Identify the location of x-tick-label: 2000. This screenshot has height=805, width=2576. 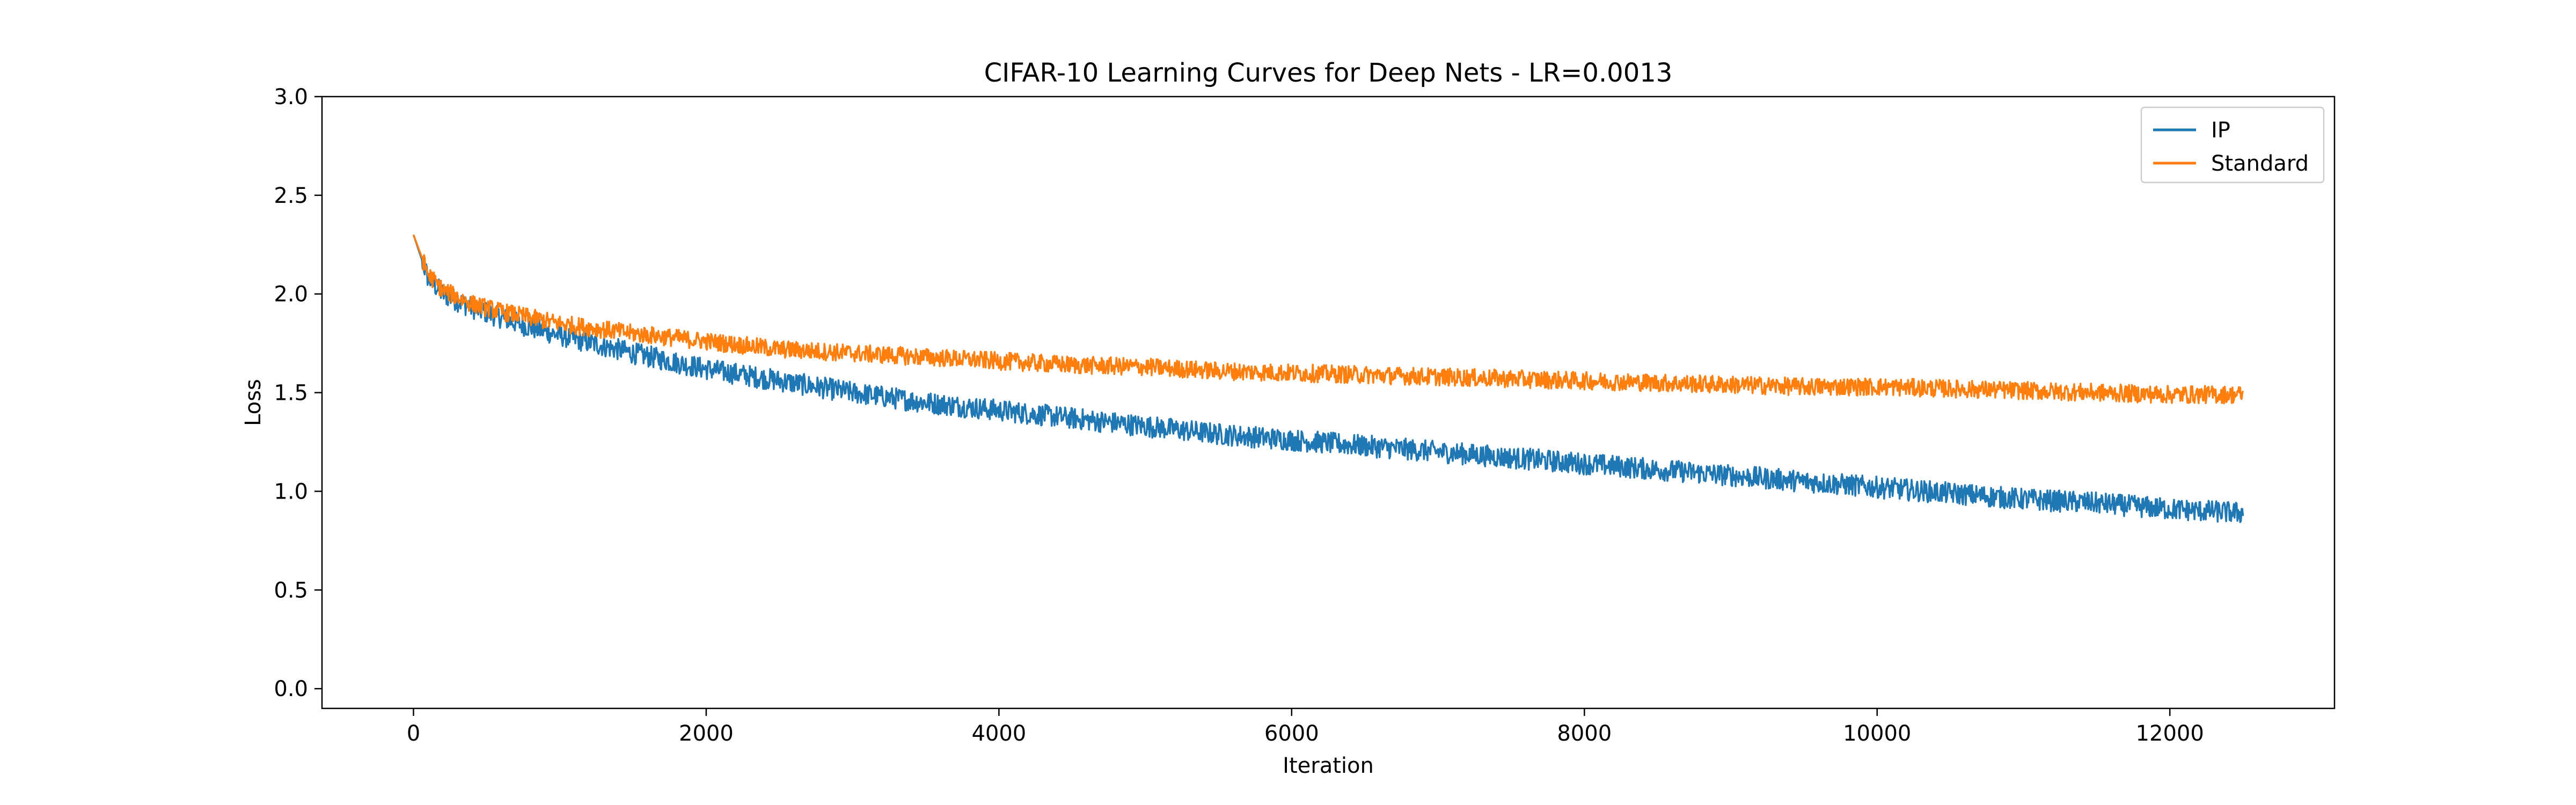
(706, 733).